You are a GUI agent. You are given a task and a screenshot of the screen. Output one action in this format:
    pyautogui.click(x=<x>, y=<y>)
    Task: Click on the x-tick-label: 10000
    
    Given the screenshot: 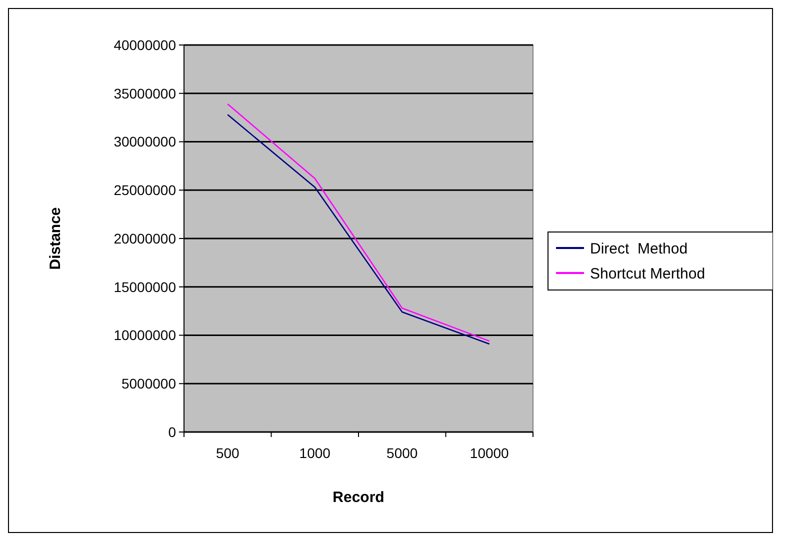 What is the action you would take?
    pyautogui.click(x=490, y=453)
    